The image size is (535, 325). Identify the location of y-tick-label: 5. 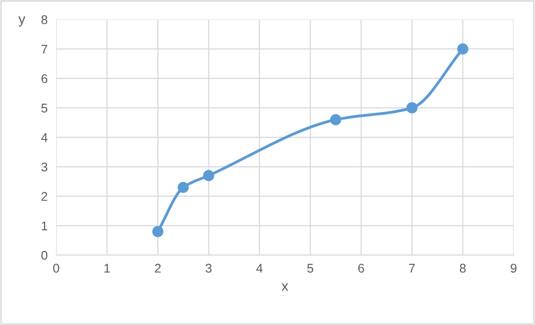
(44, 108).